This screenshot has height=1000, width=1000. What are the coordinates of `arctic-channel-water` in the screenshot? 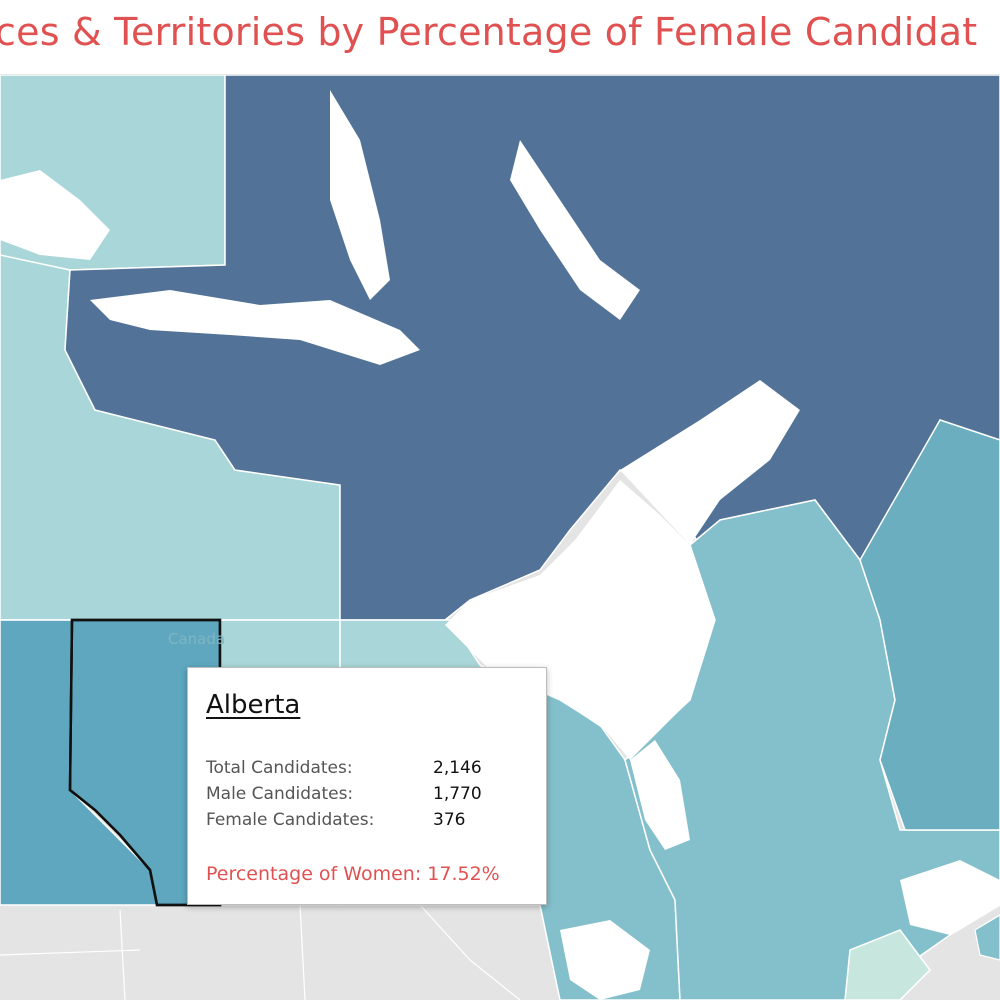 It's located at (255, 327).